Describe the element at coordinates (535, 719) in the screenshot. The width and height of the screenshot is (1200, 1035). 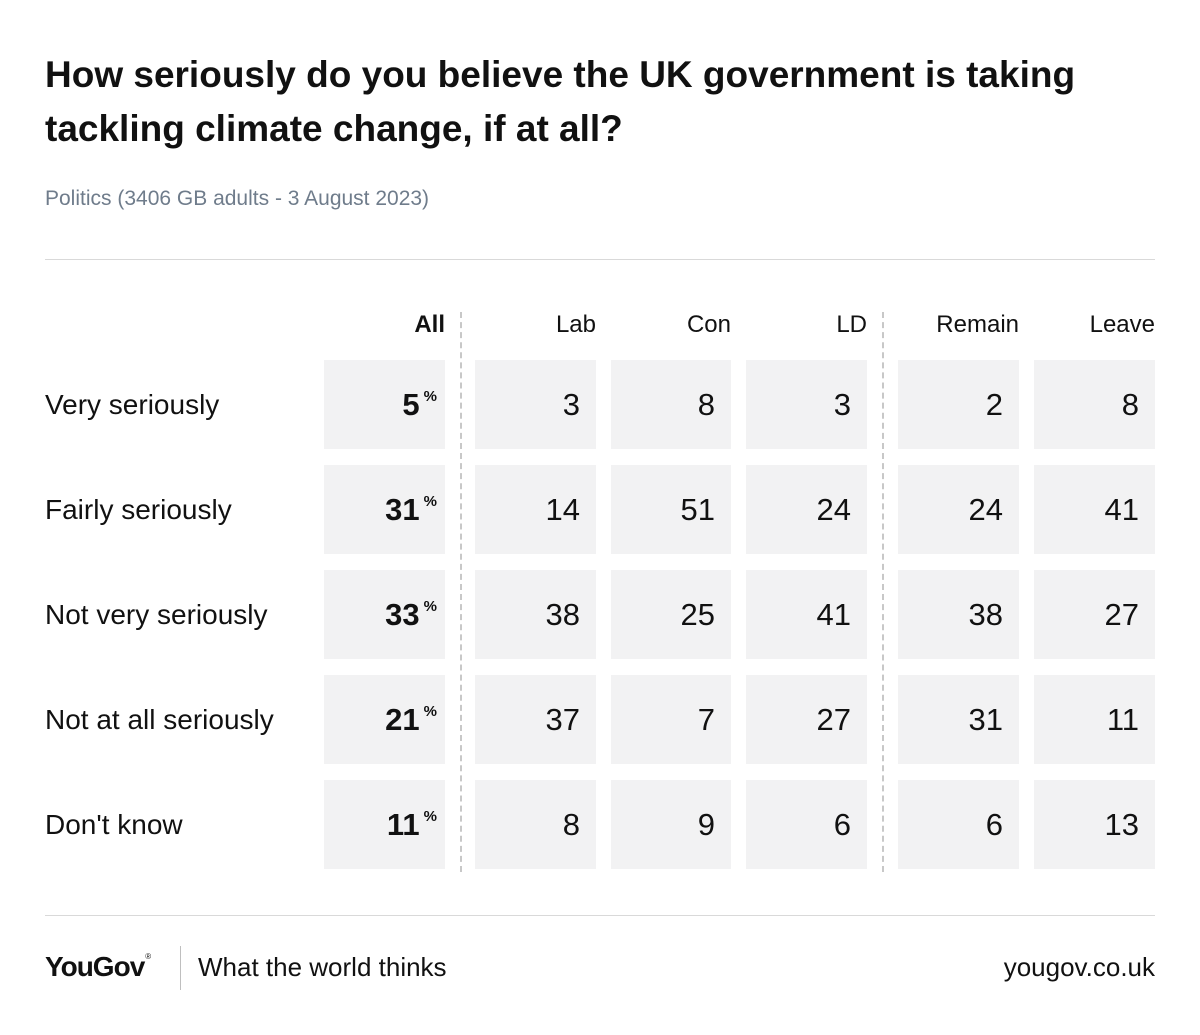
I see `value-cell: 37` at that location.